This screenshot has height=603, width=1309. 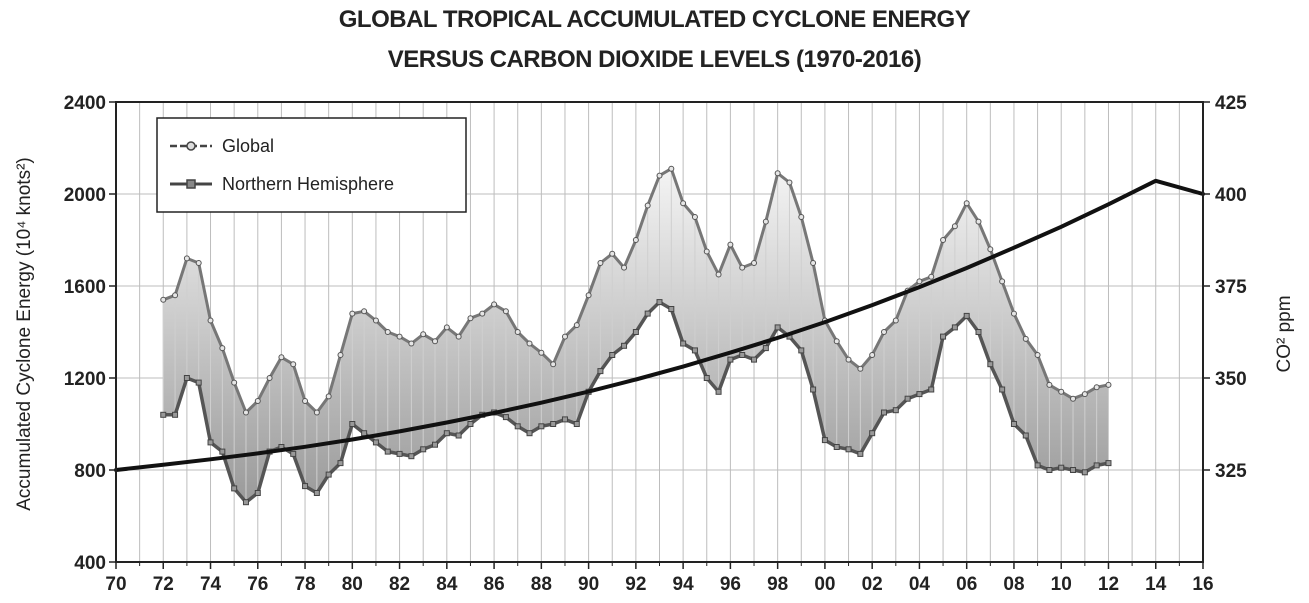 I want to click on x-tick-label: 90, so click(x=588, y=584).